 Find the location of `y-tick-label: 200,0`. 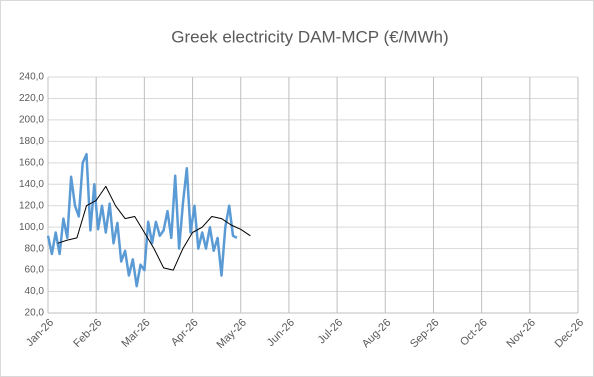

y-tick-label: 200,0 is located at coordinates (31, 120).